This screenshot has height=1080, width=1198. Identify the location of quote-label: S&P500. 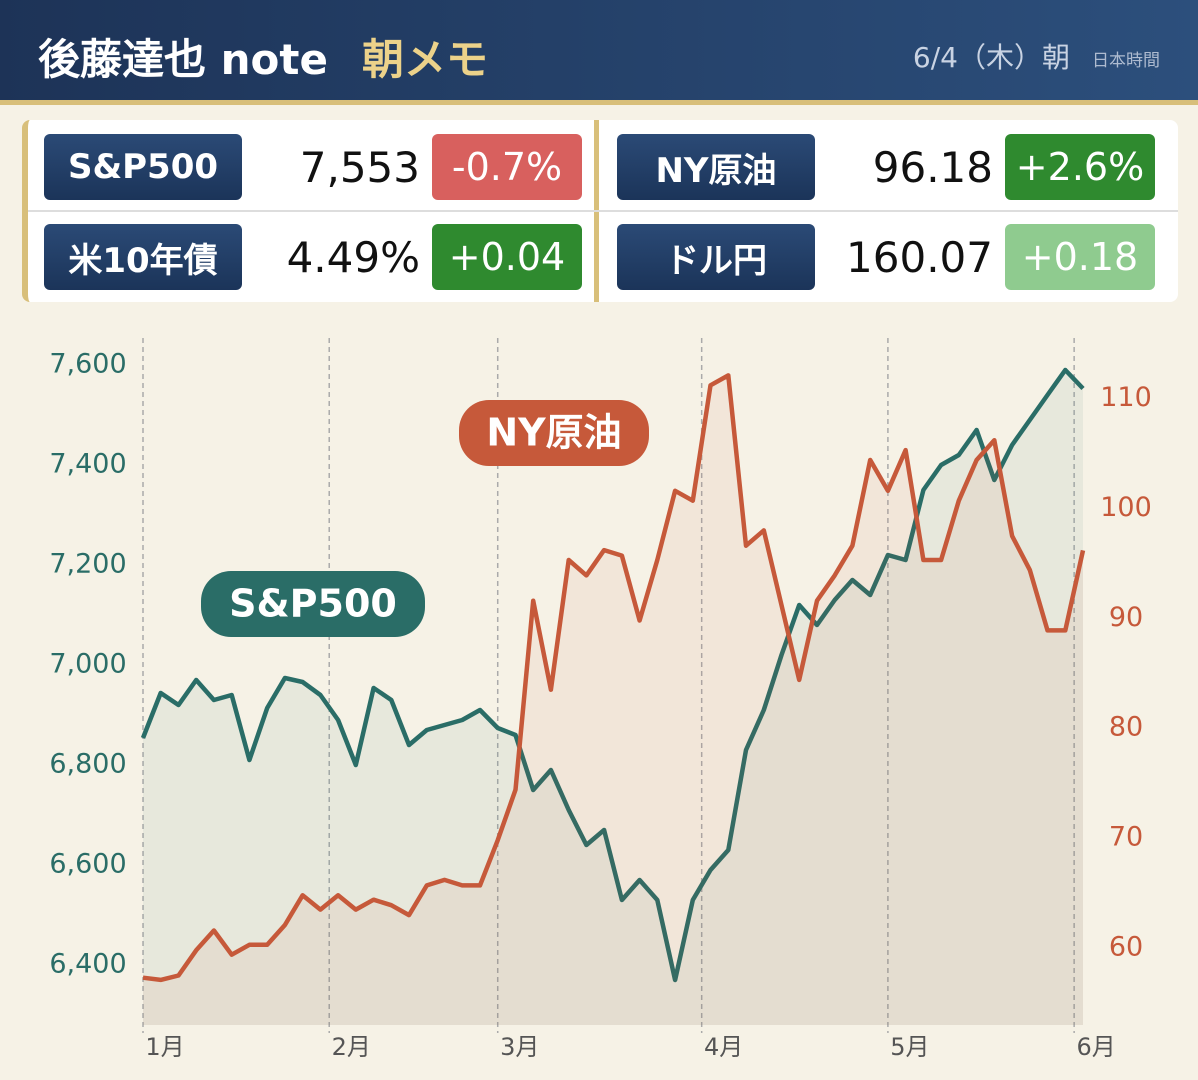
(143, 167).